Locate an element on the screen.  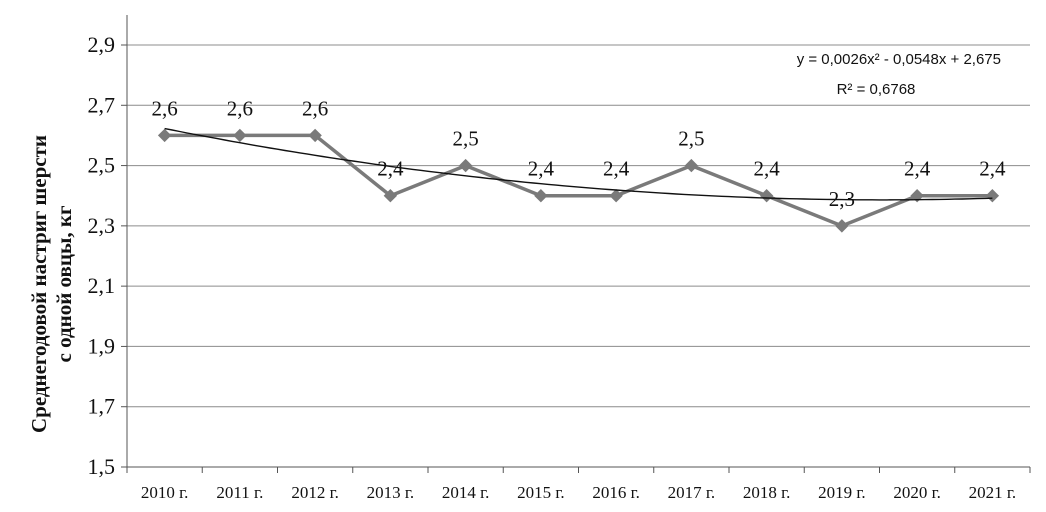
x-tick-label: 2013 г. is located at coordinates (391, 492).